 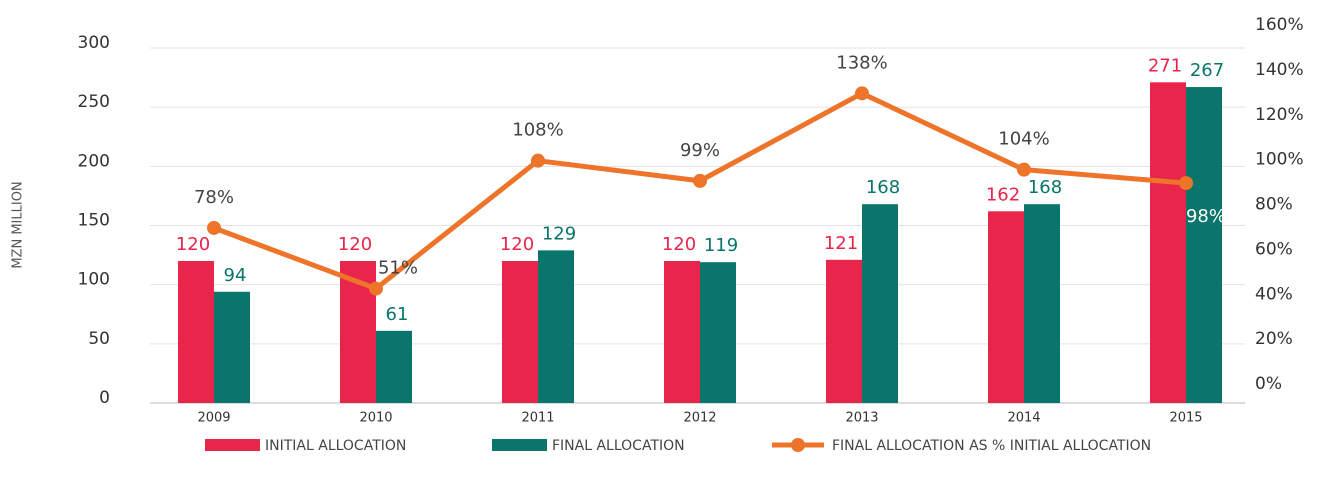 I want to click on y-tick-label: 300, so click(x=94, y=43).